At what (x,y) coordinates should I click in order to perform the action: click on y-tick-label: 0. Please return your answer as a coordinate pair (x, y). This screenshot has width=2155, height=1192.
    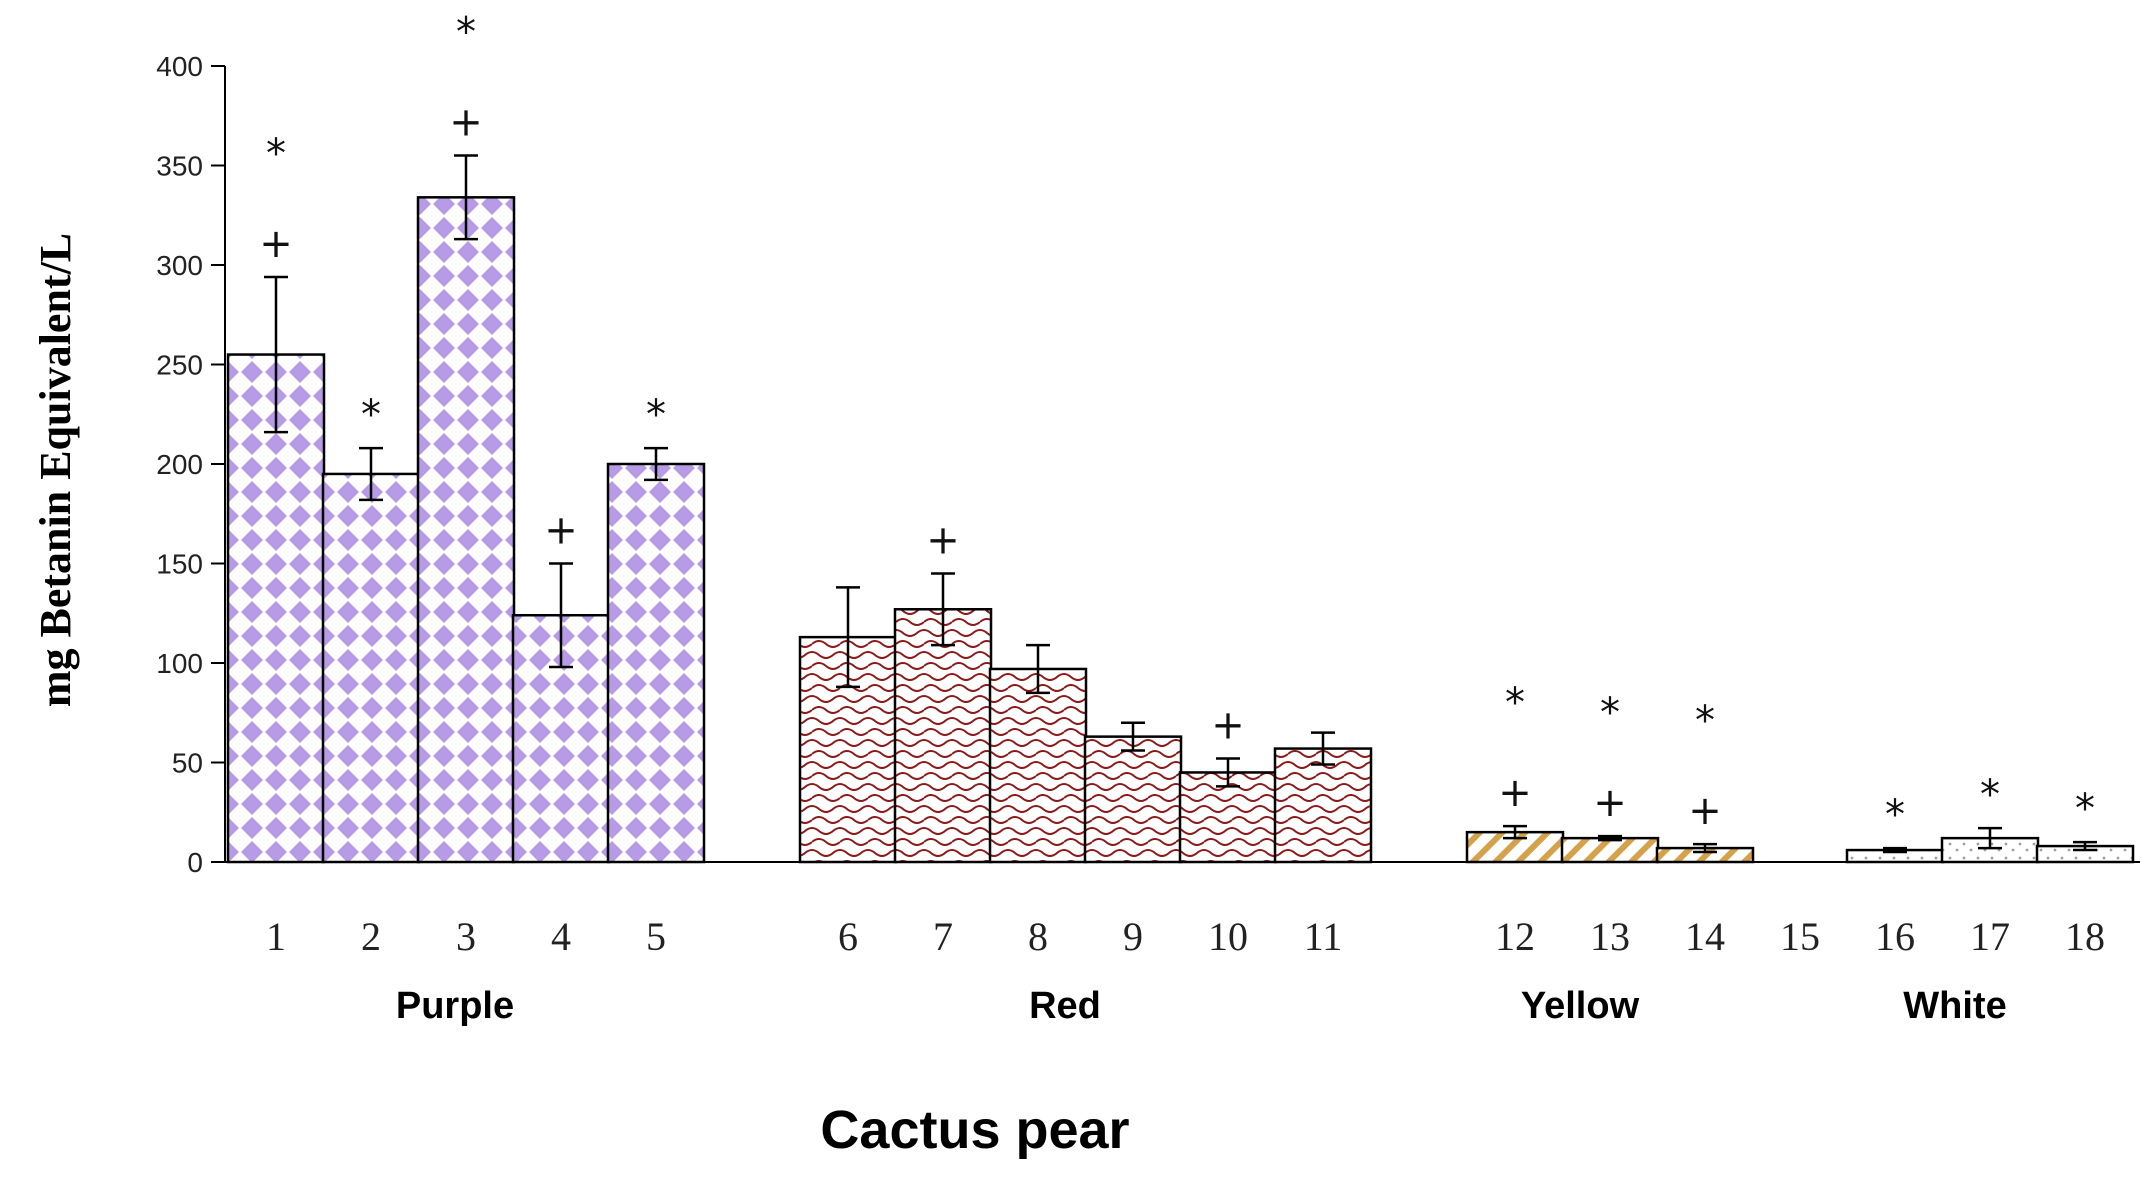
    Looking at the image, I should click on (195, 862).